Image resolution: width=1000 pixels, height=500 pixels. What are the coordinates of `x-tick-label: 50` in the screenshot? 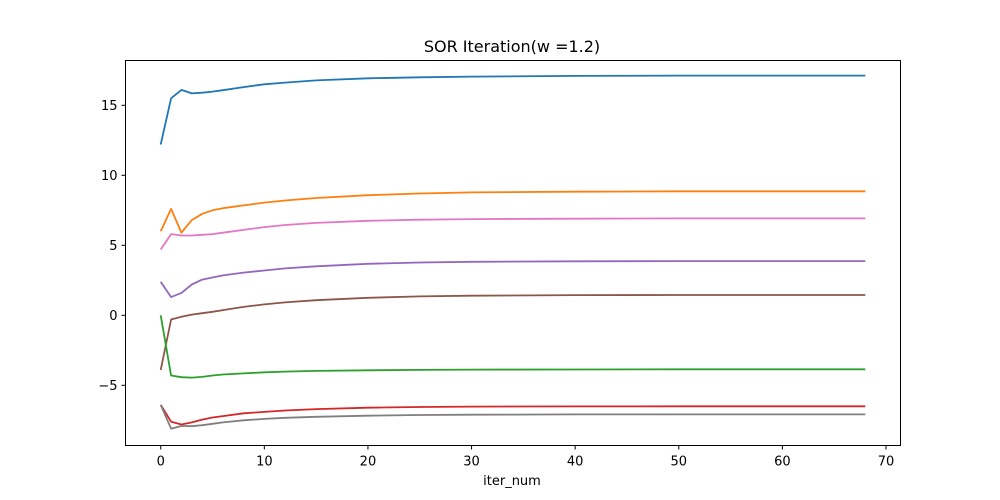 It's located at (679, 462).